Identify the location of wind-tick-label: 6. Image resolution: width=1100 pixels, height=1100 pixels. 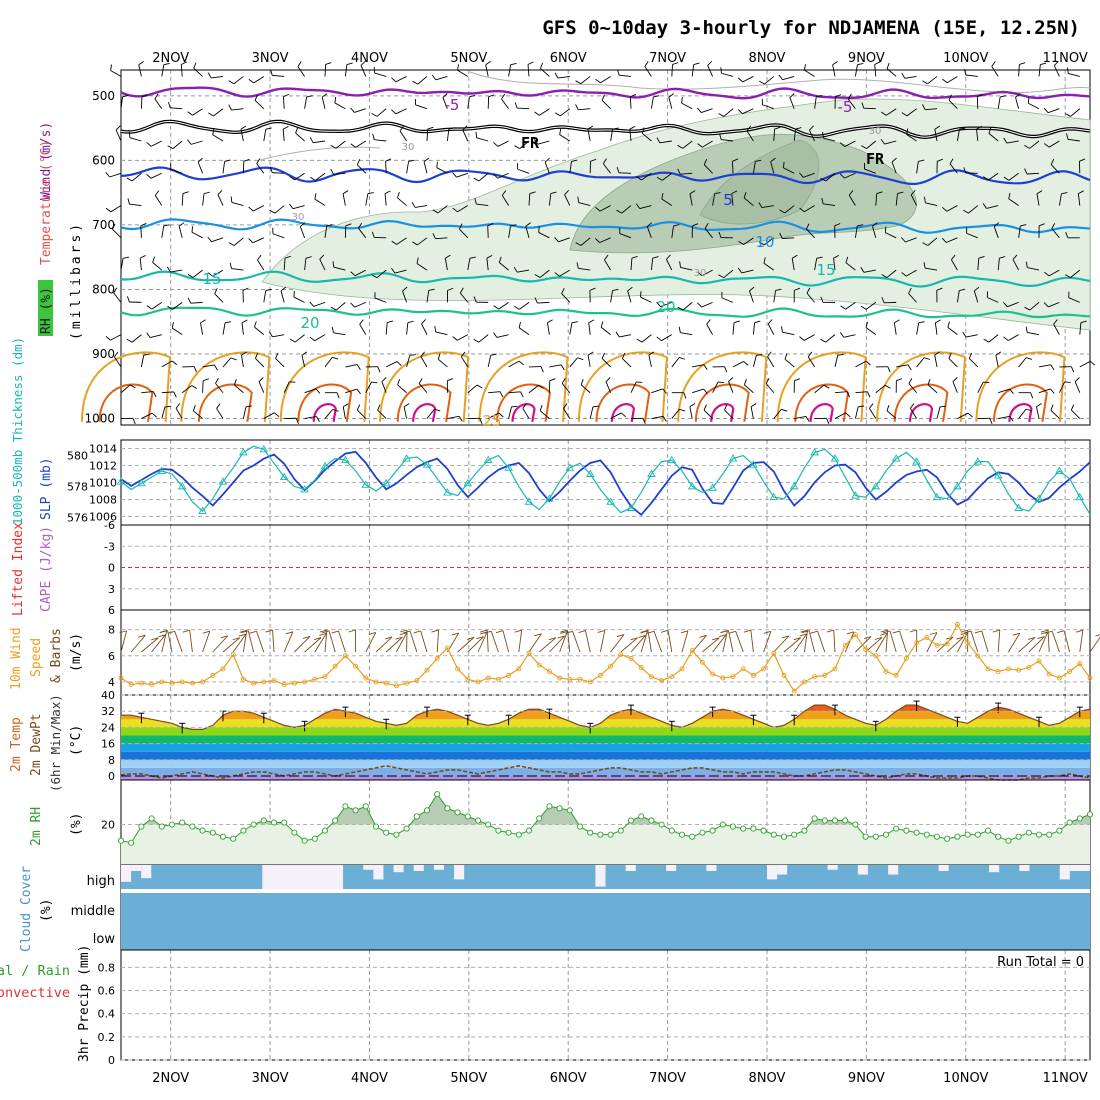
(111, 656).